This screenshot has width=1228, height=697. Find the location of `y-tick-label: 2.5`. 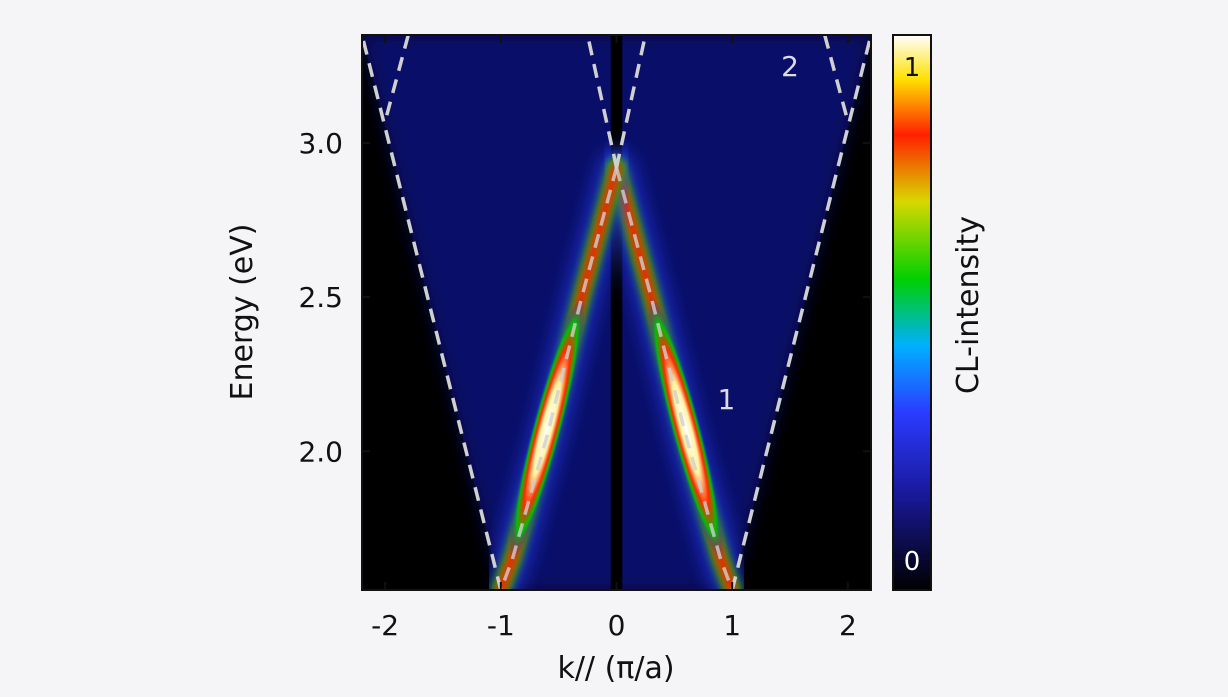

y-tick-label: 2.5 is located at coordinates (320, 297).